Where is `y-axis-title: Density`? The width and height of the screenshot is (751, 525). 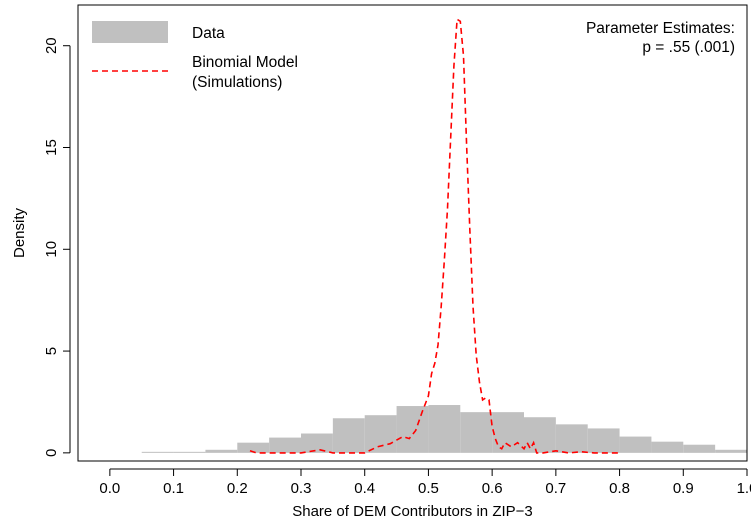
y-axis-title: Density is located at coordinates (19, 232).